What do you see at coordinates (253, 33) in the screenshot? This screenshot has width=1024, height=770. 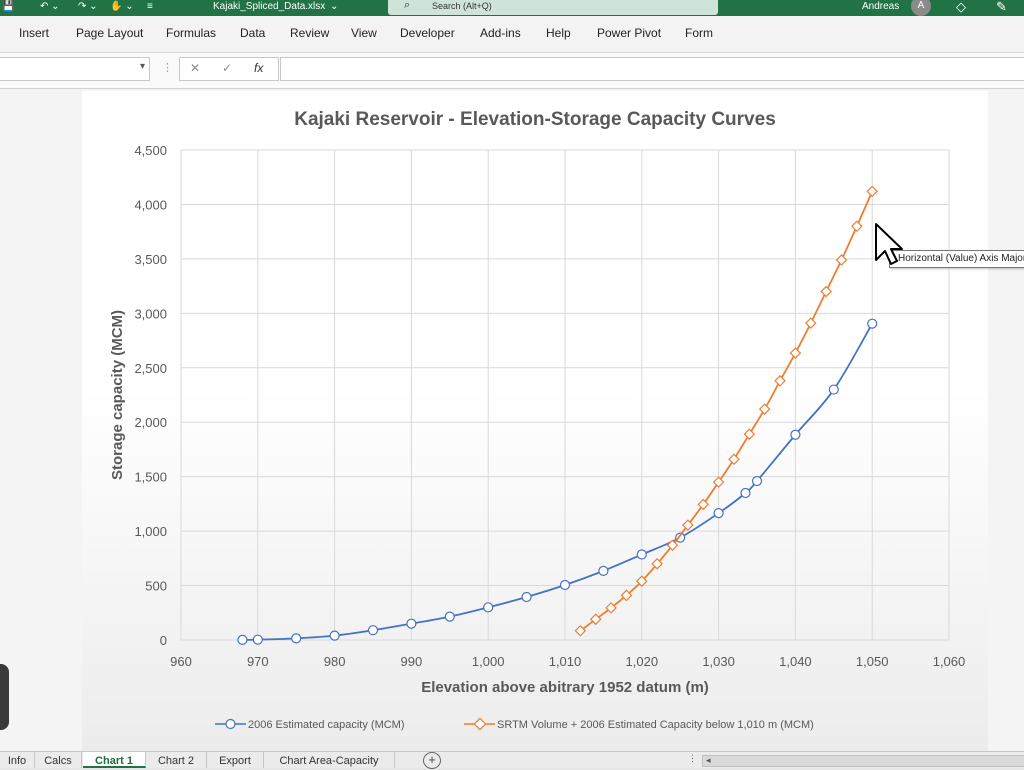 I see `tab-data: Data` at bounding box center [253, 33].